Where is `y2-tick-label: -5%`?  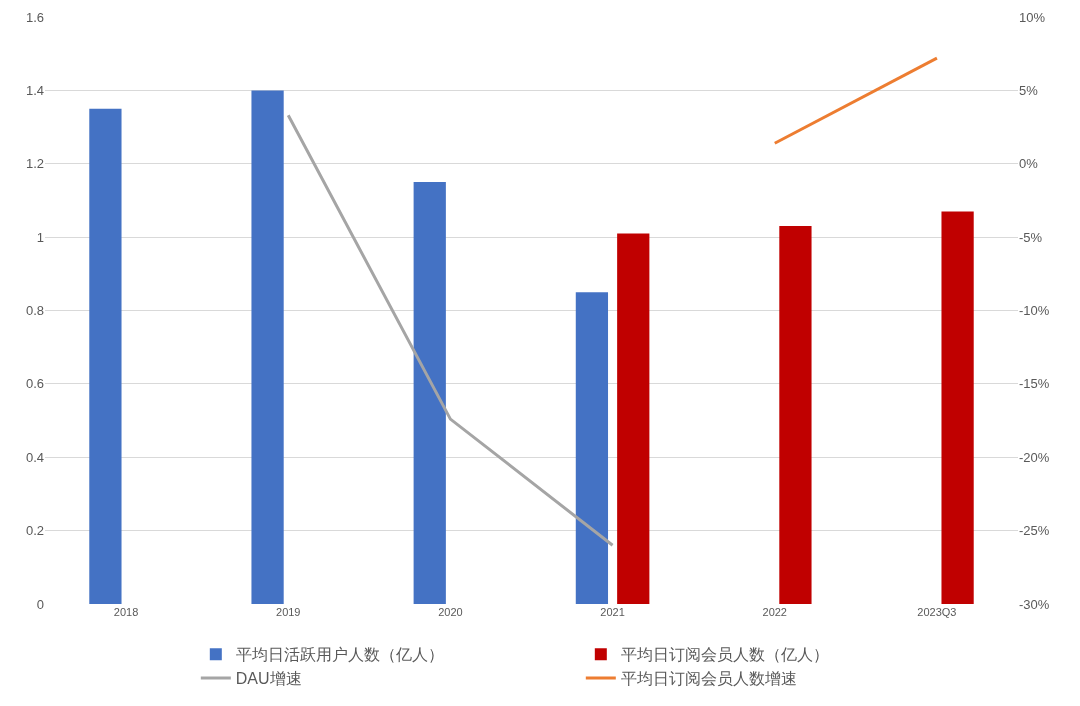
y2-tick-label: -5% is located at coordinates (1031, 237).